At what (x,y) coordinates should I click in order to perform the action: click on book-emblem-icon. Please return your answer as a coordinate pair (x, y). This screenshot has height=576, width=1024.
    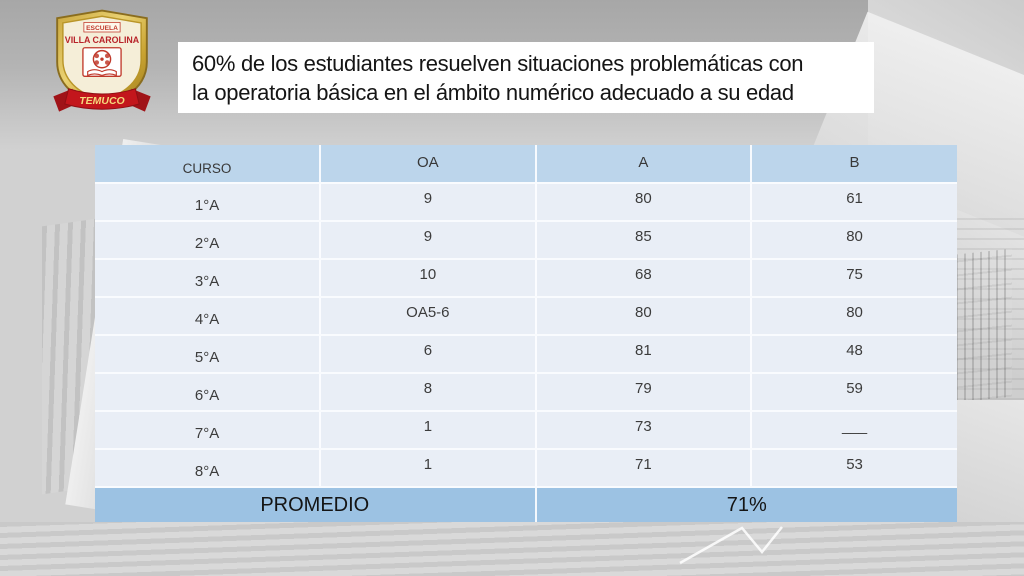
    Looking at the image, I should click on (102, 62).